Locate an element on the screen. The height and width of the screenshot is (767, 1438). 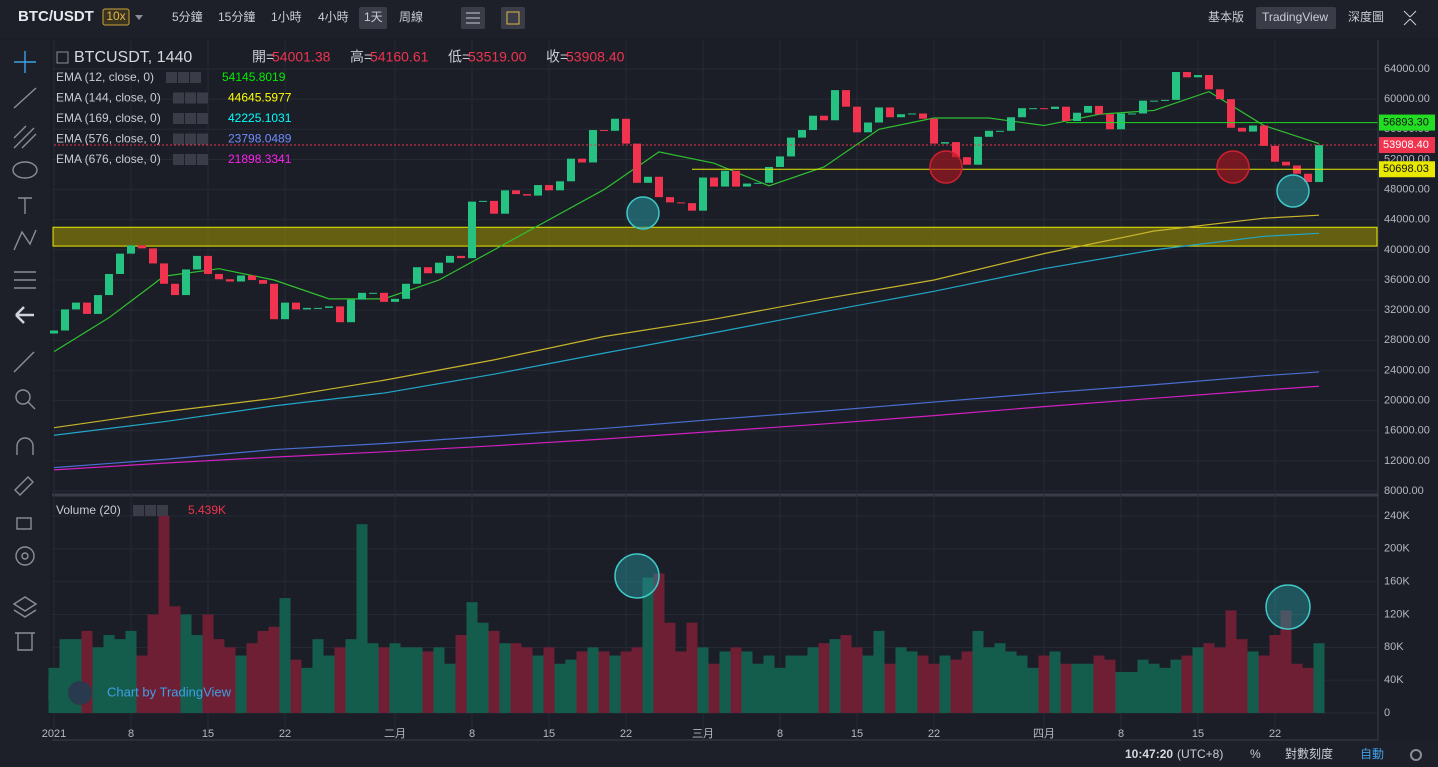
tool-icons is located at coordinates (25, 351).